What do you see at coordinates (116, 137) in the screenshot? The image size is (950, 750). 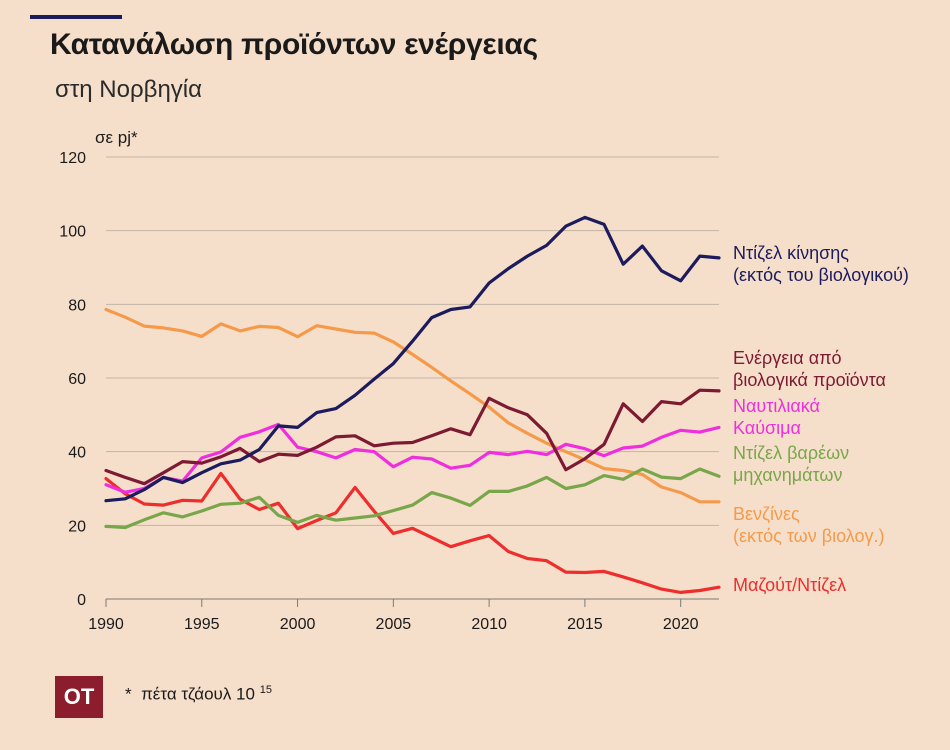 I see `y-axis-unit-label: σε pj*` at bounding box center [116, 137].